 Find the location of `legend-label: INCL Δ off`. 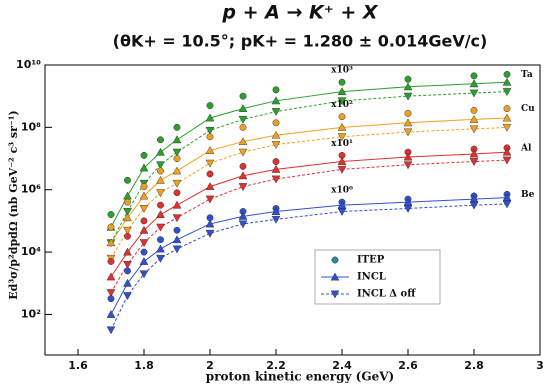

legend-label: INCL Δ off is located at coordinates (386, 294).